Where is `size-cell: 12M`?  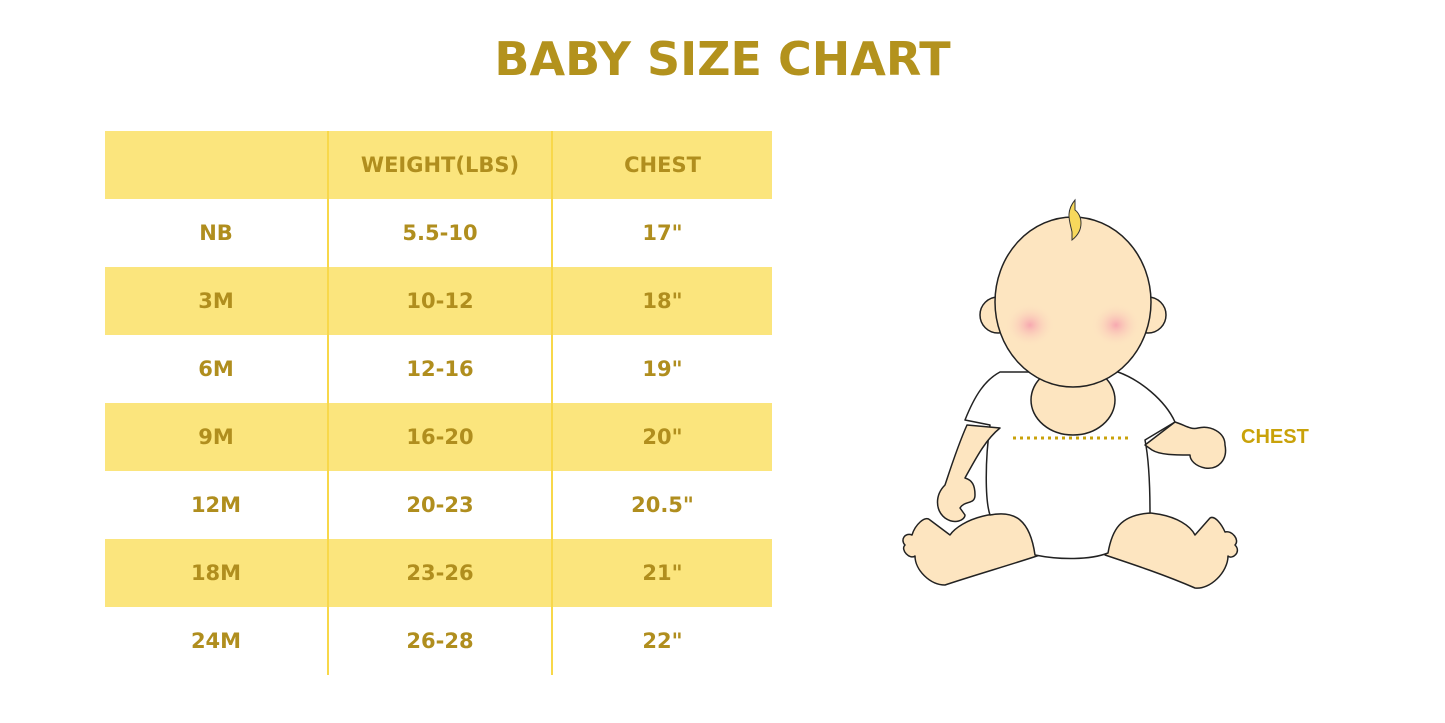
size-cell: 12M is located at coordinates (216, 505).